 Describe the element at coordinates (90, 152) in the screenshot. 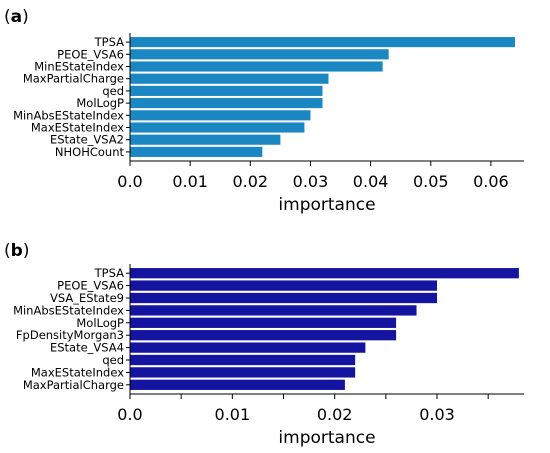

I see `category-label: NHOHCount` at that location.